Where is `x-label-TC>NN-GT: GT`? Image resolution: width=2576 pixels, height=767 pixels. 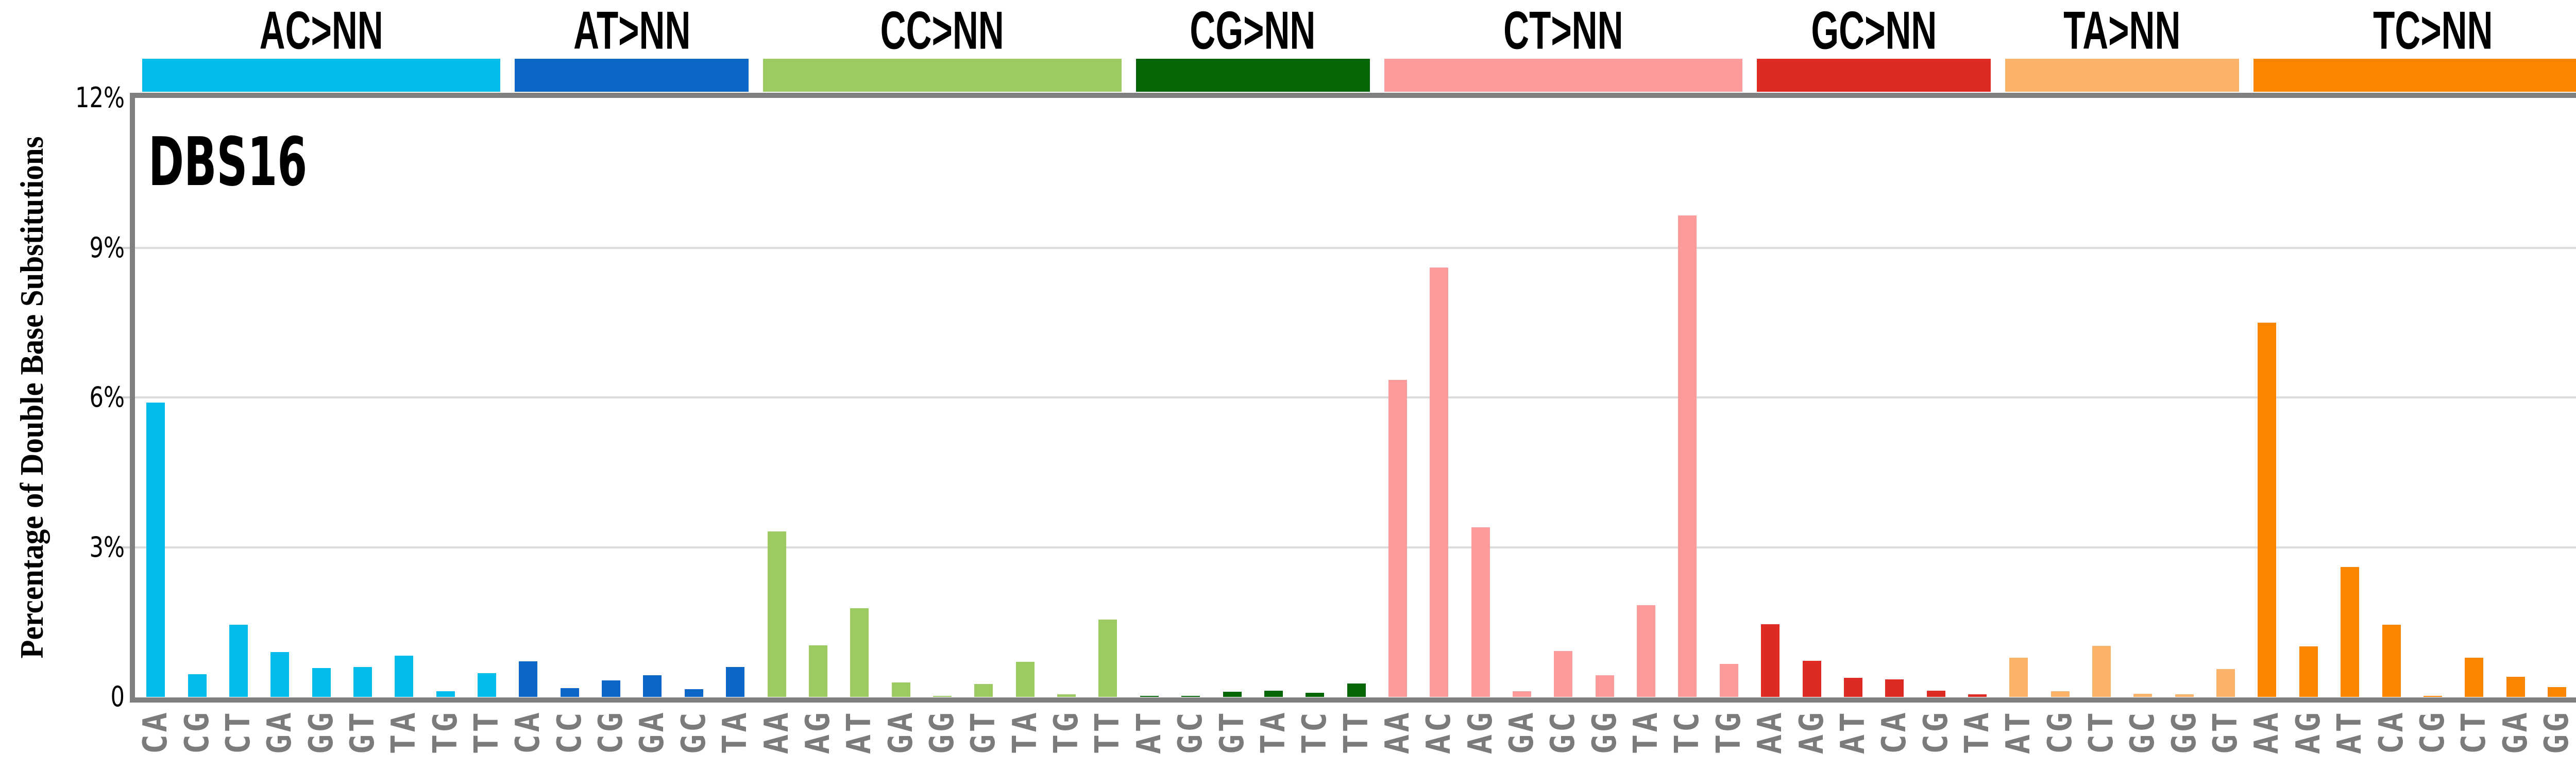
x-label-TC>NN-GT: GT is located at coordinates (2574, 738).